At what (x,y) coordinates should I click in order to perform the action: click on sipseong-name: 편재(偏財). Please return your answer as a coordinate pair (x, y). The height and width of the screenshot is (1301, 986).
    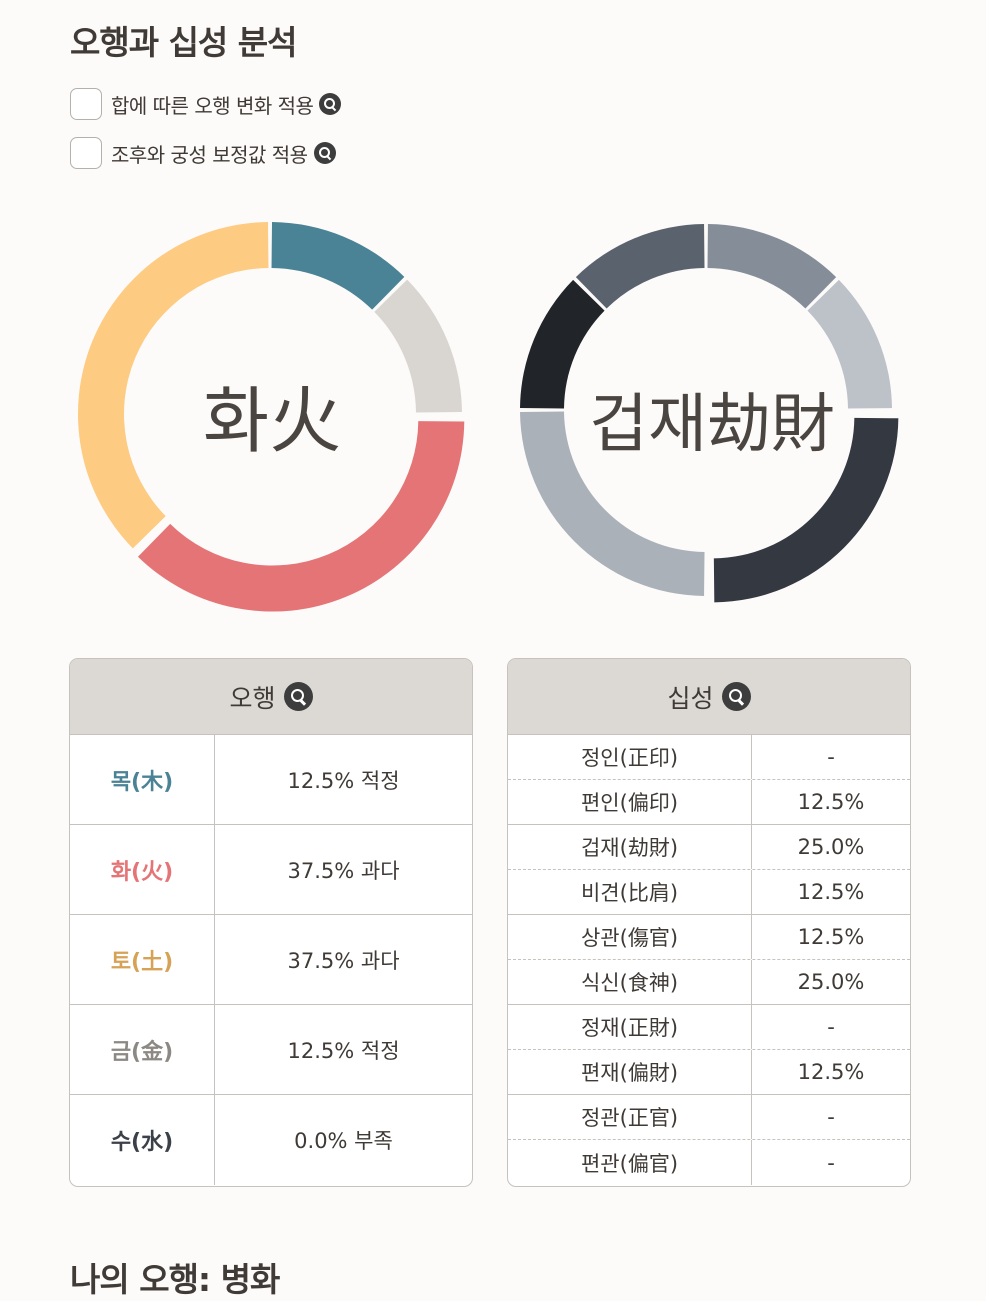
    Looking at the image, I should click on (630, 1072).